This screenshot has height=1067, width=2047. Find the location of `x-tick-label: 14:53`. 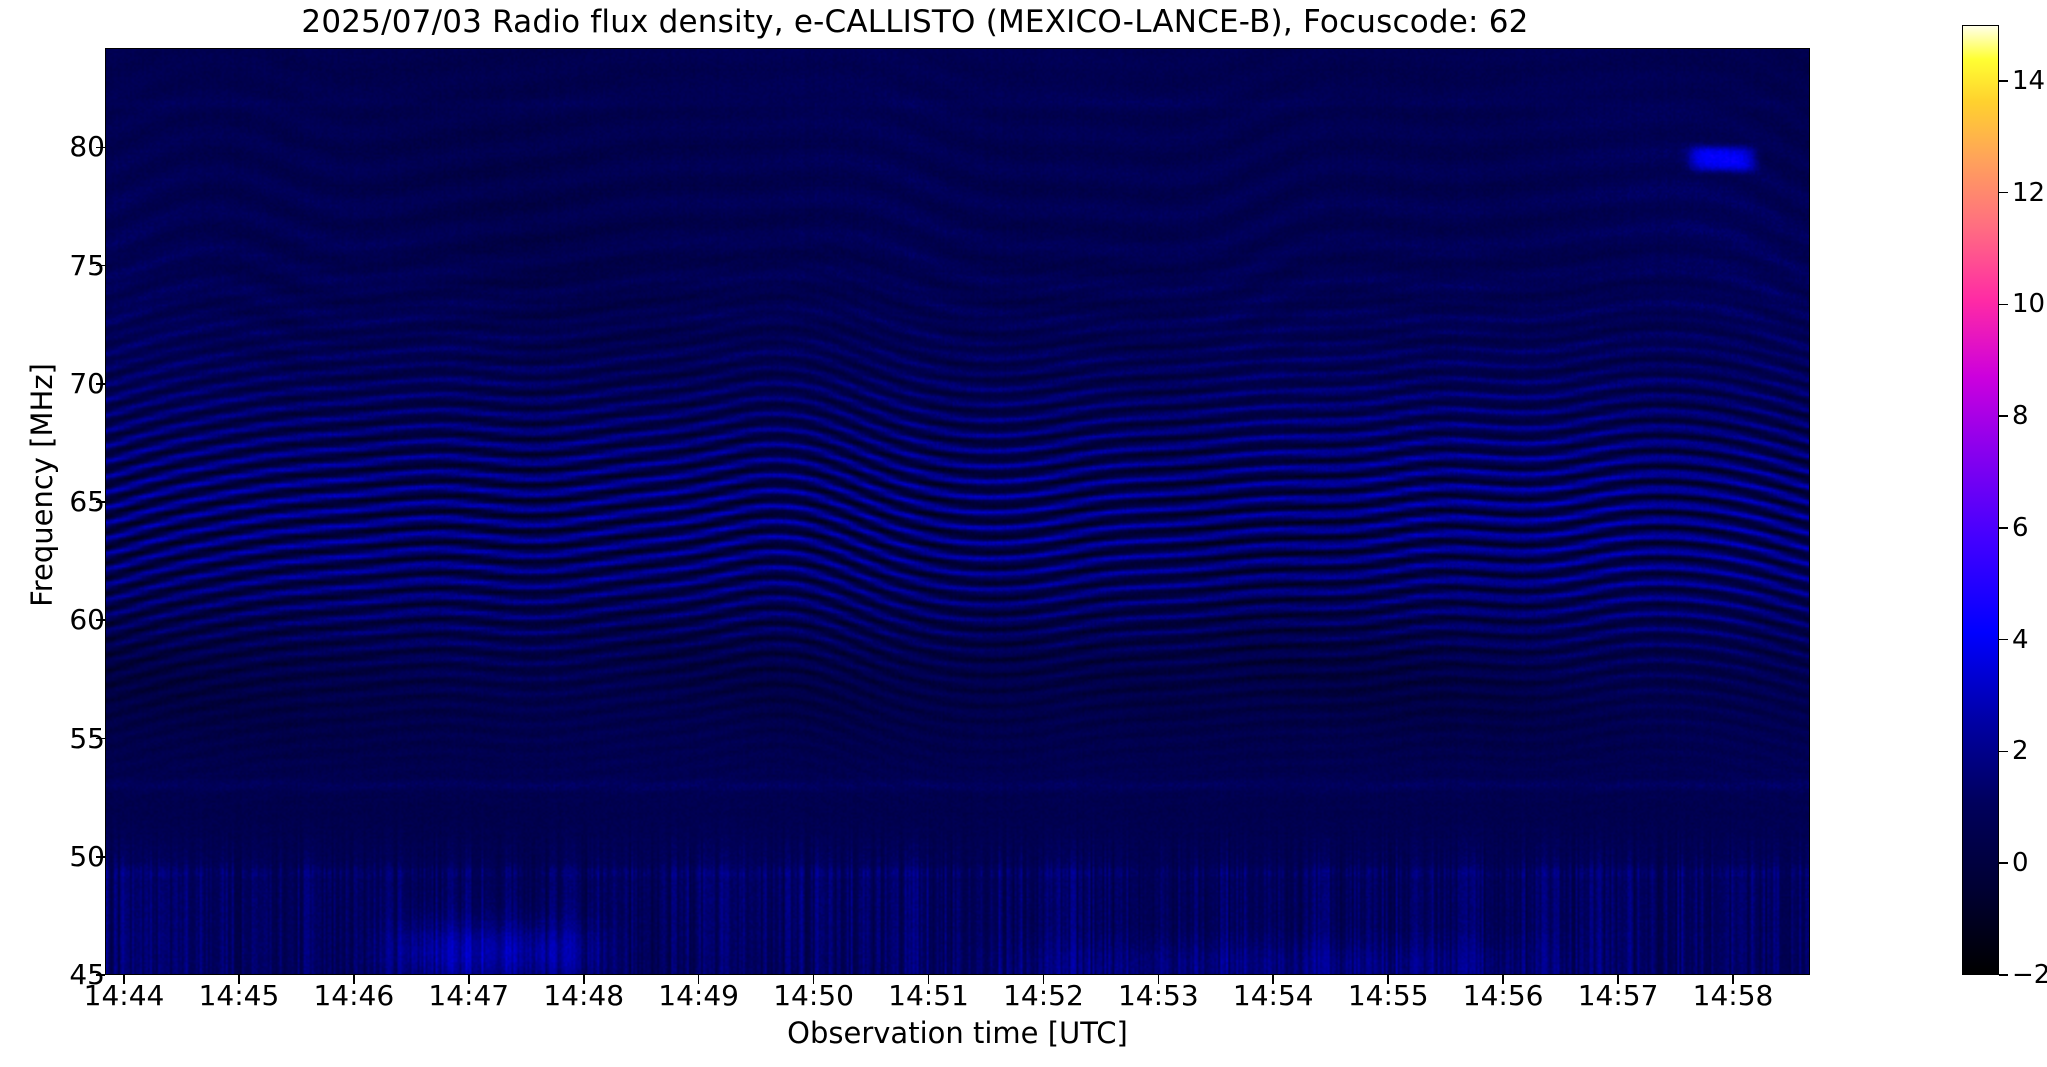

x-tick-label: 14:53 is located at coordinates (1158, 995).